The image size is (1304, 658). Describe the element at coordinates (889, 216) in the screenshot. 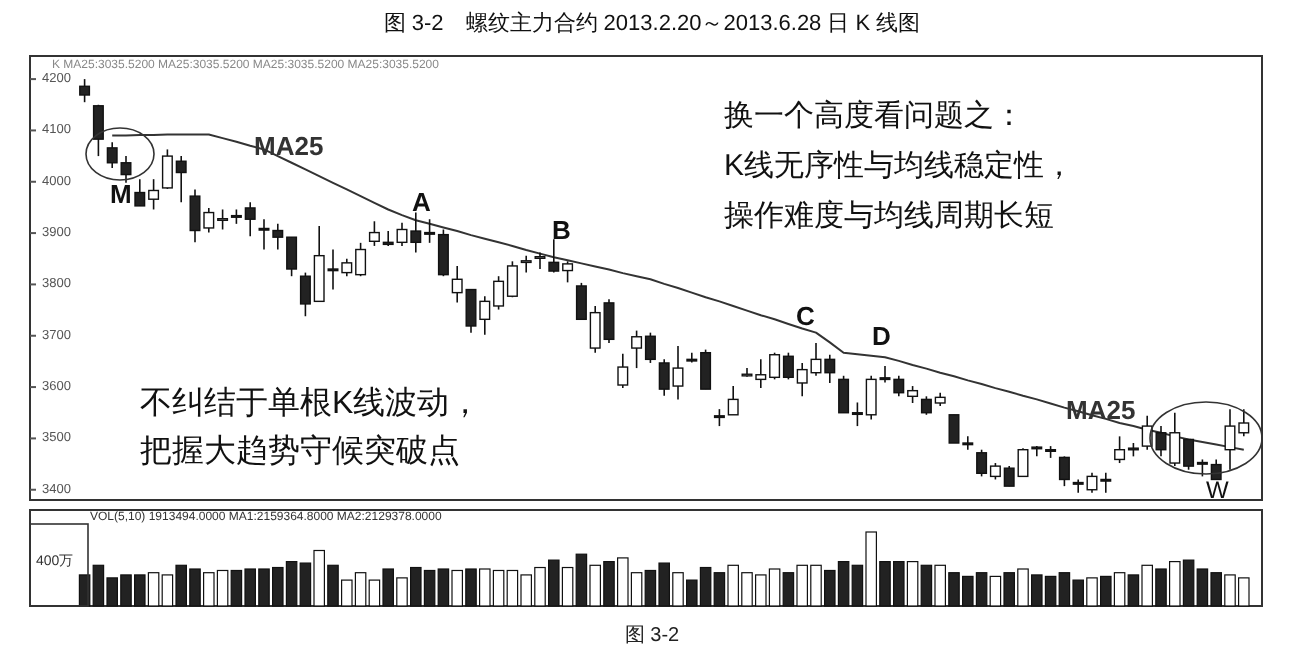

I see `annotation: 操作难度与均线周期长短` at that location.